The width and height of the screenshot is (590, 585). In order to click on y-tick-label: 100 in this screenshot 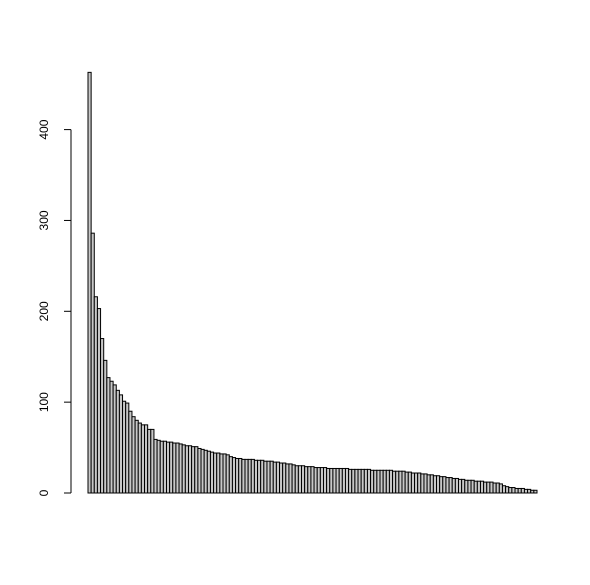, I will do `click(44, 402)`.